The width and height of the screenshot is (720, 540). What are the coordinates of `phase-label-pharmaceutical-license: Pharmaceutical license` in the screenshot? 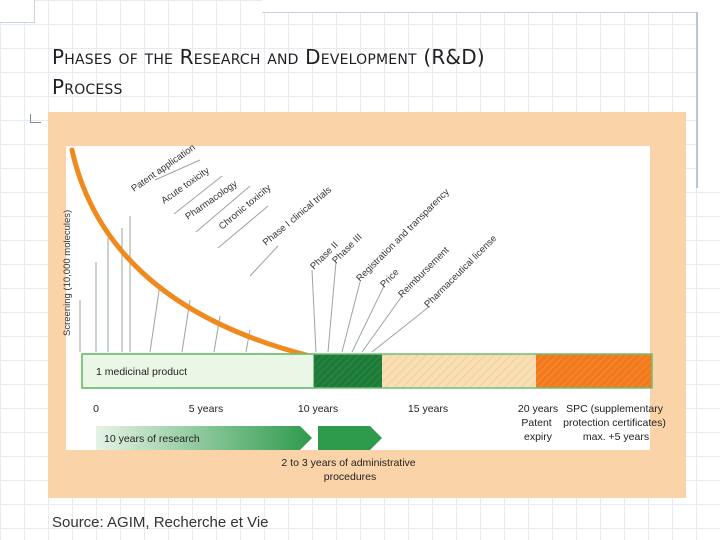 It's located at (460, 271).